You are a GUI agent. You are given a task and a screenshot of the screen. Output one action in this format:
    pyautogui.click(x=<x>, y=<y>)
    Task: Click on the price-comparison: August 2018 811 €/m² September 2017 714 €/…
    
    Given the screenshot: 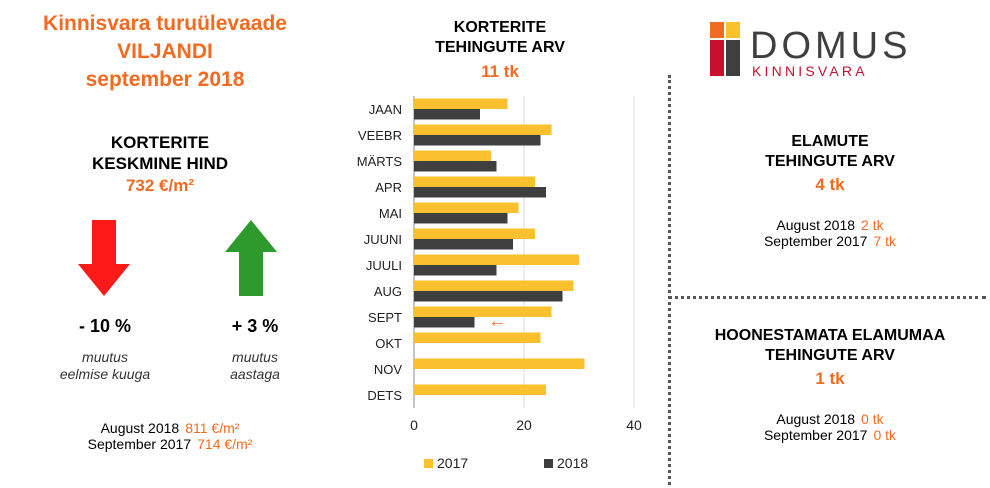 What is the action you would take?
    pyautogui.click(x=170, y=436)
    